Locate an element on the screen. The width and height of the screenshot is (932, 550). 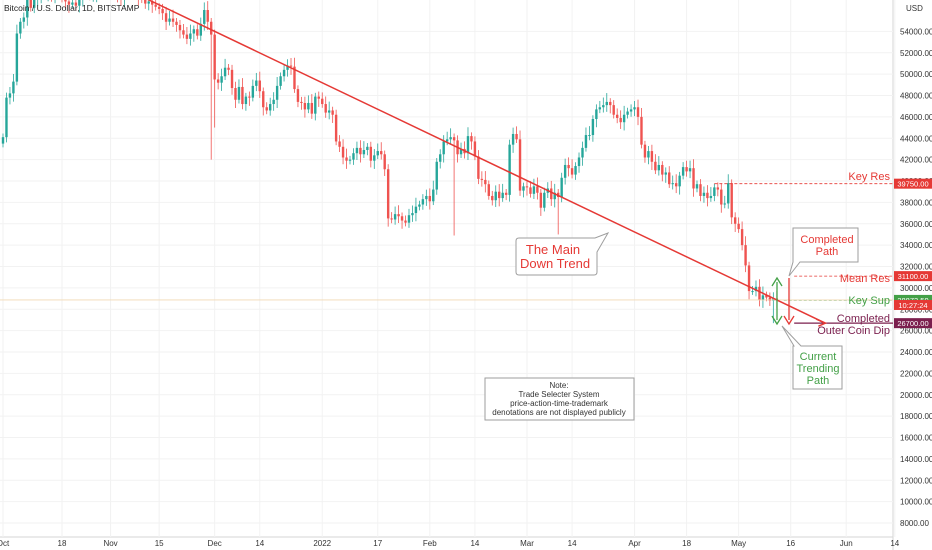
y-tick-label: 38000.00 is located at coordinates (916, 202).